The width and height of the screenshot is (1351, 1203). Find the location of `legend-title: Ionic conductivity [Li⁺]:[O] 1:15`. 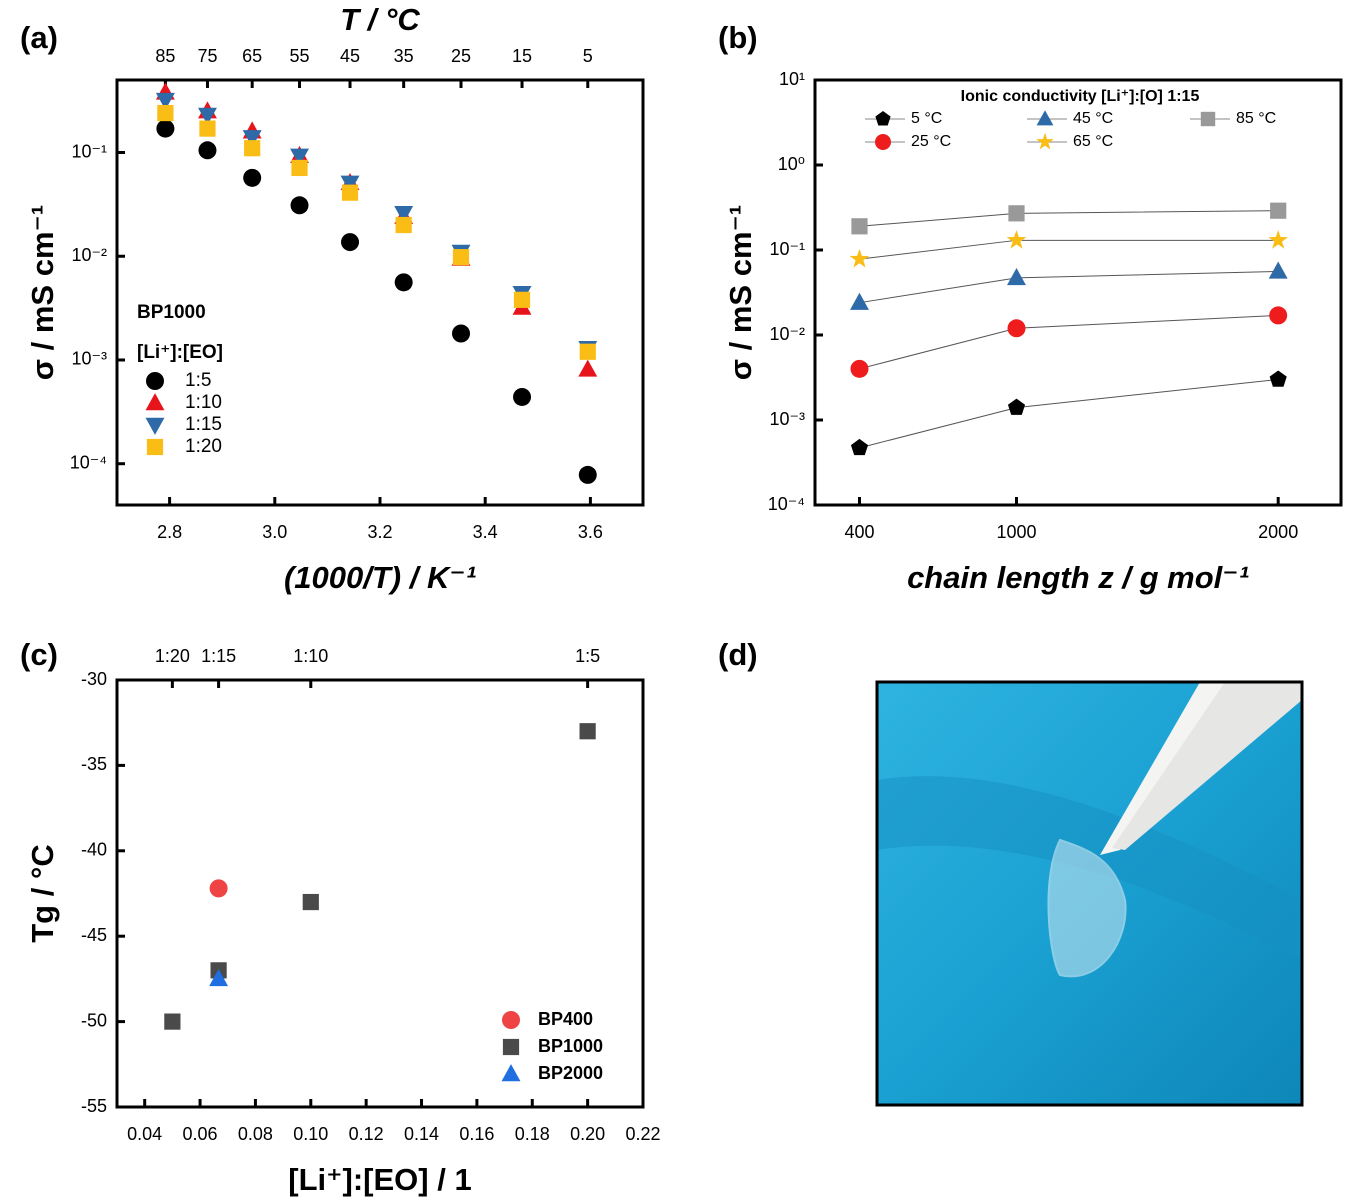

legend-title: Ionic conductivity [Li⁺]:[O] 1:15 is located at coordinates (1080, 96).